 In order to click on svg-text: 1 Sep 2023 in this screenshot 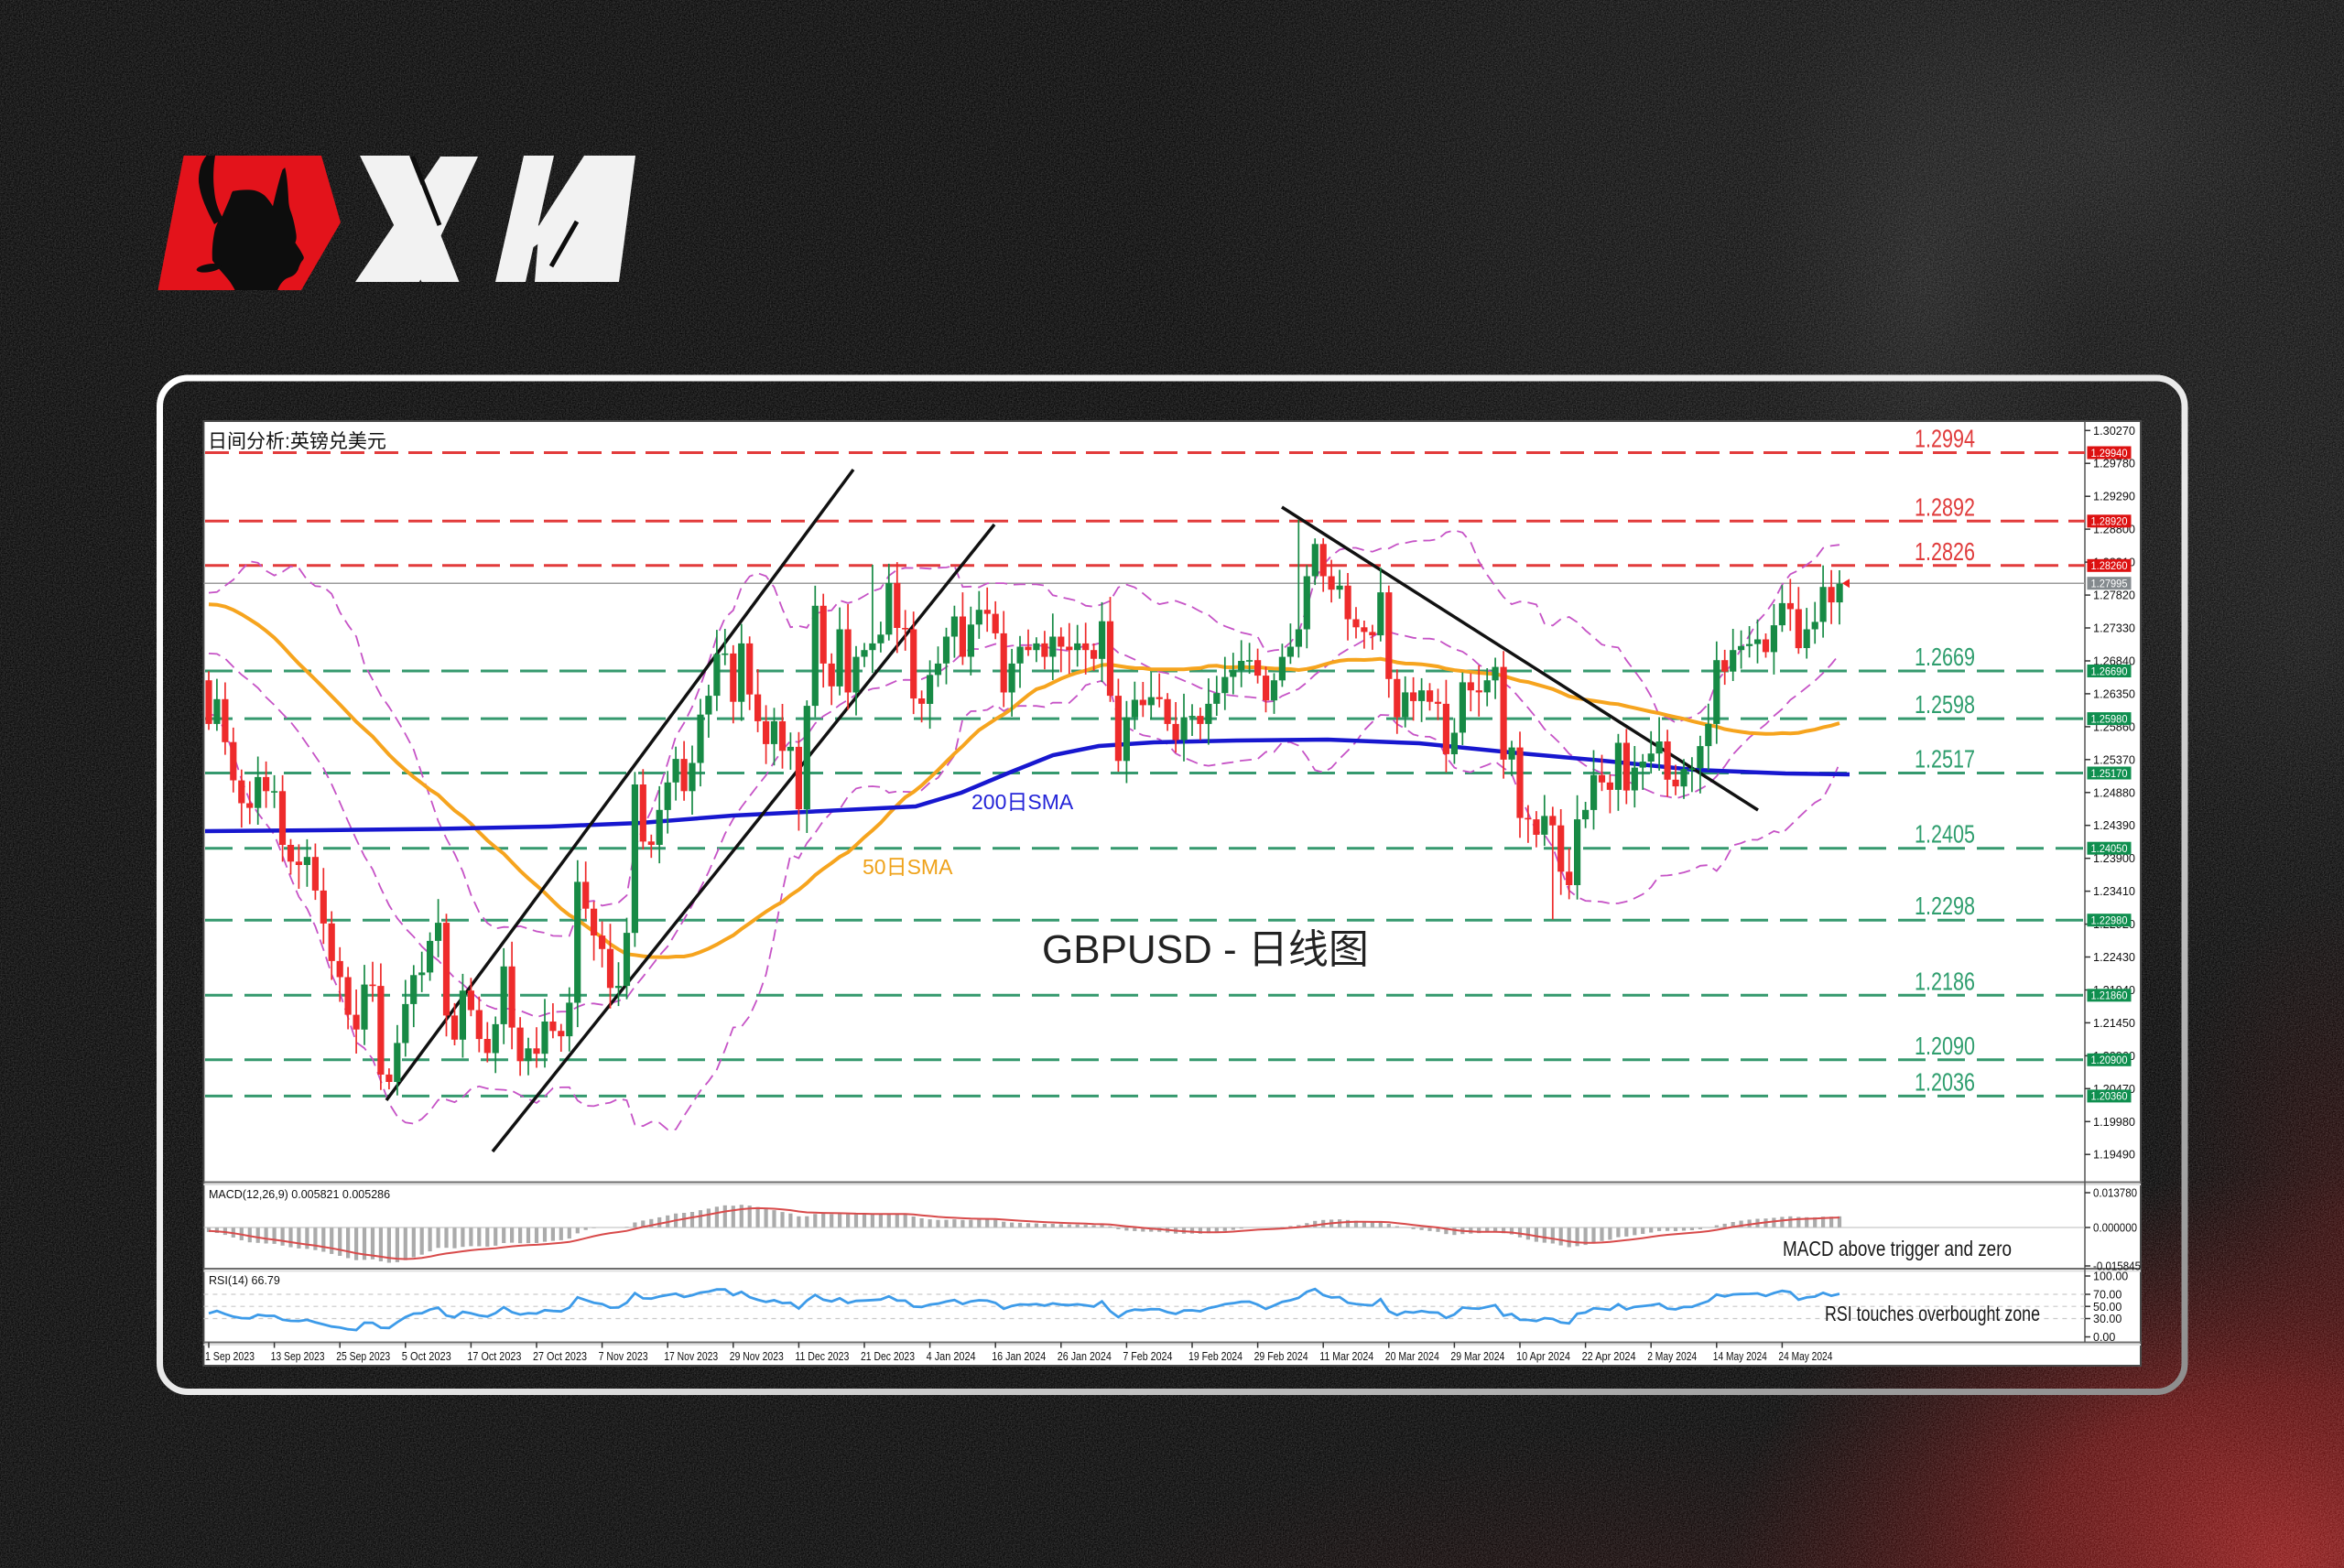, I will do `click(230, 1356)`.